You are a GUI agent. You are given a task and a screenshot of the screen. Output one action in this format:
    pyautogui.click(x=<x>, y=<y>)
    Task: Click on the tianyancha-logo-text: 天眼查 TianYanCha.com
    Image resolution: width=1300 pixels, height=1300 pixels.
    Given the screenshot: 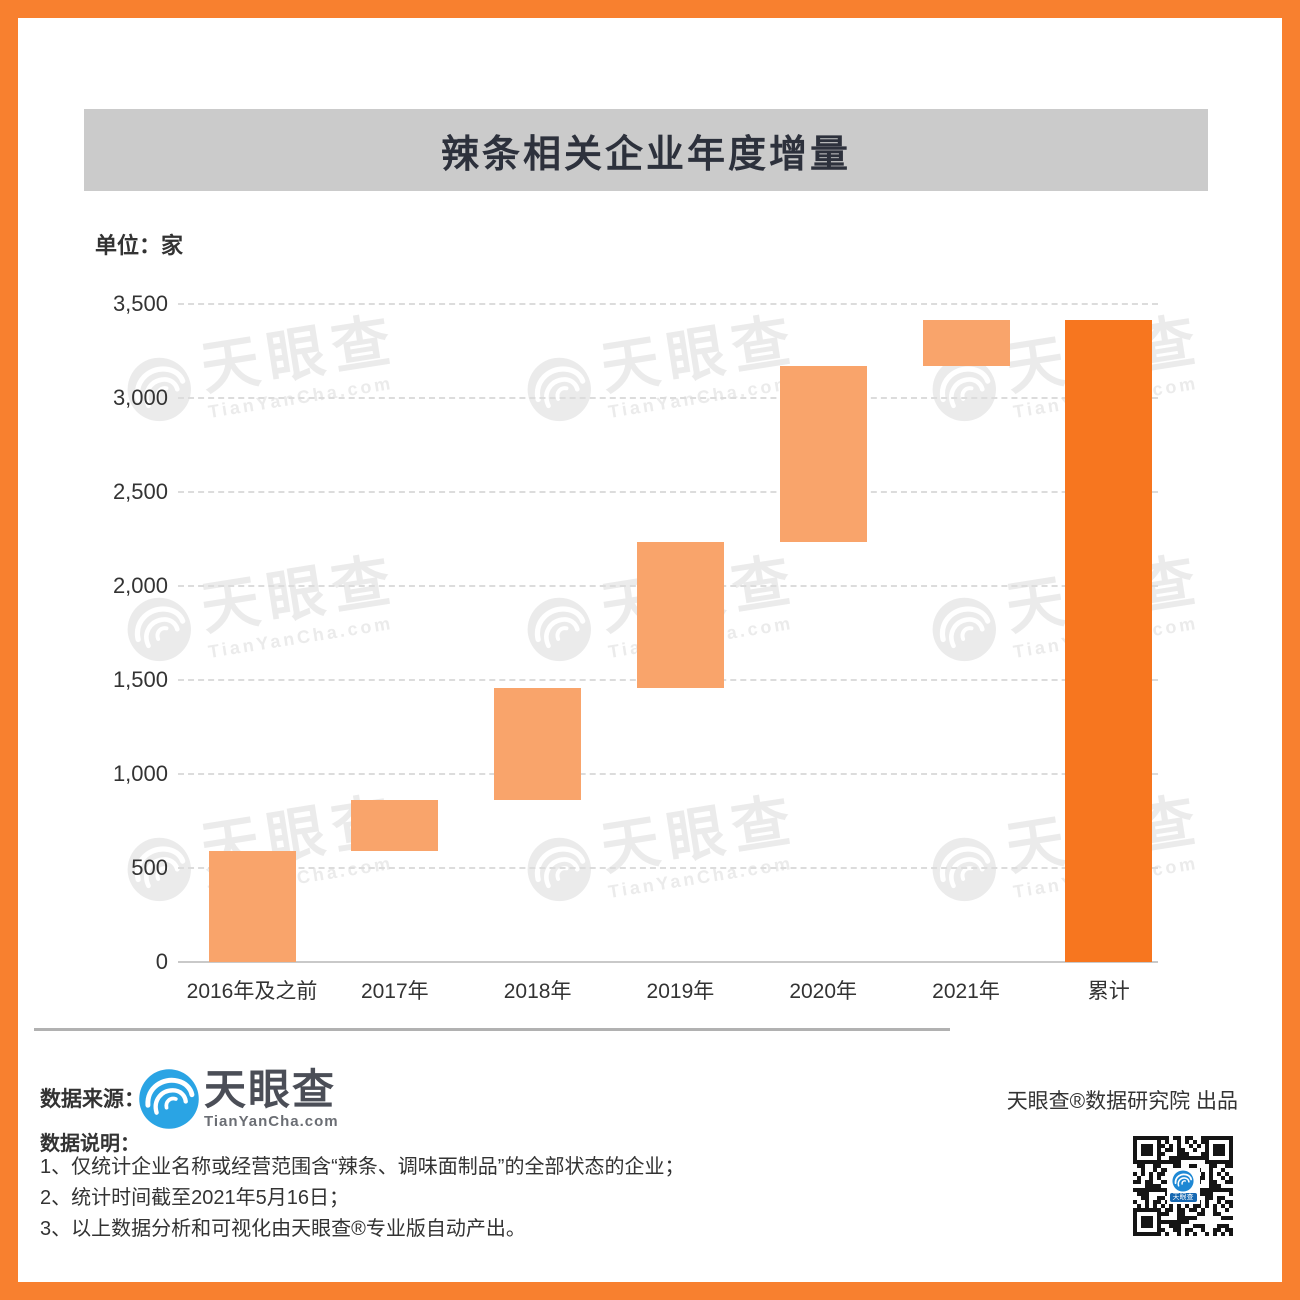 What is the action you would take?
    pyautogui.click(x=271, y=1098)
    